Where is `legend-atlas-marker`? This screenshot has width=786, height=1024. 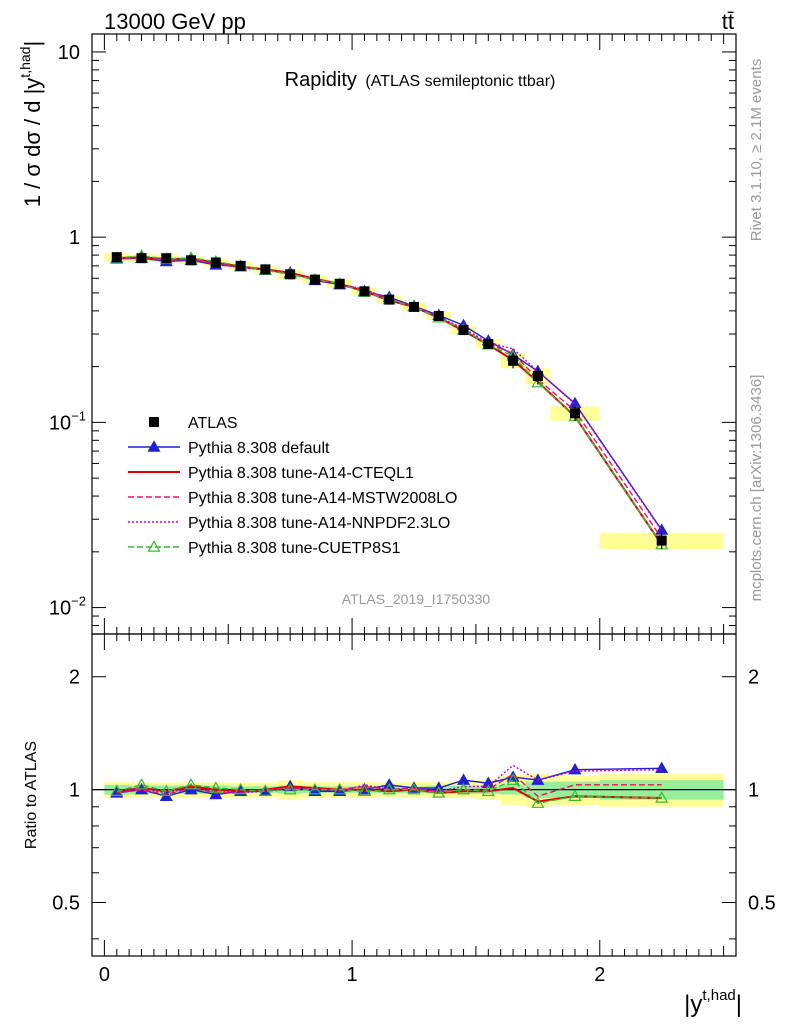 legend-atlas-marker is located at coordinates (154, 422).